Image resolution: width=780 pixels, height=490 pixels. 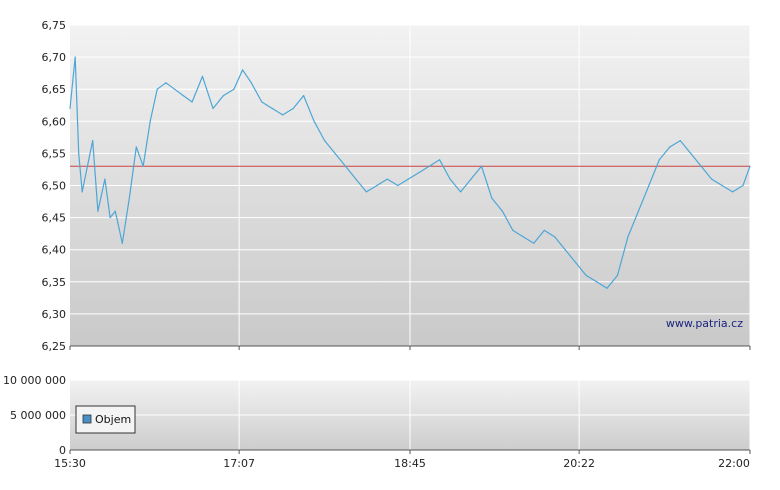 I want to click on volume-y-tick-label: 10 000 000, so click(x=34, y=380).